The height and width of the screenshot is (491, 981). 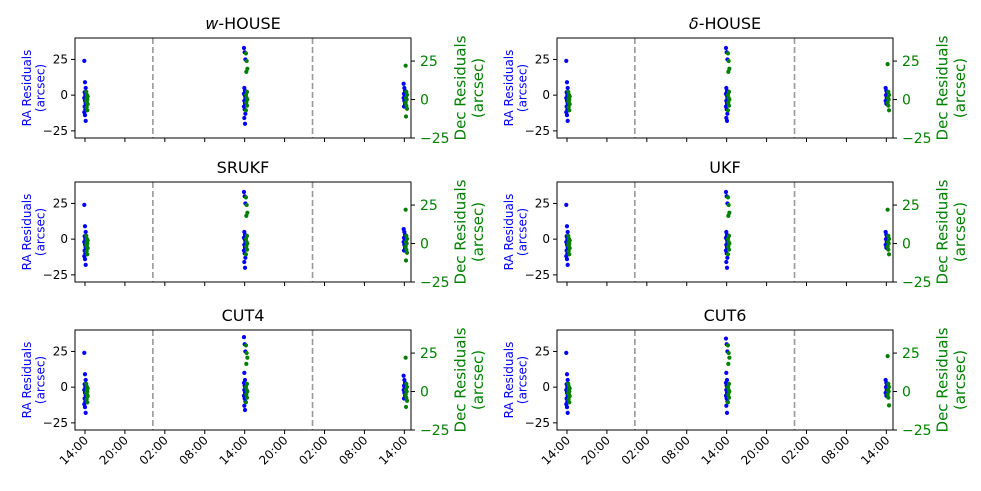 I want to click on subplot-title: w-HOUSE, so click(x=242, y=23).